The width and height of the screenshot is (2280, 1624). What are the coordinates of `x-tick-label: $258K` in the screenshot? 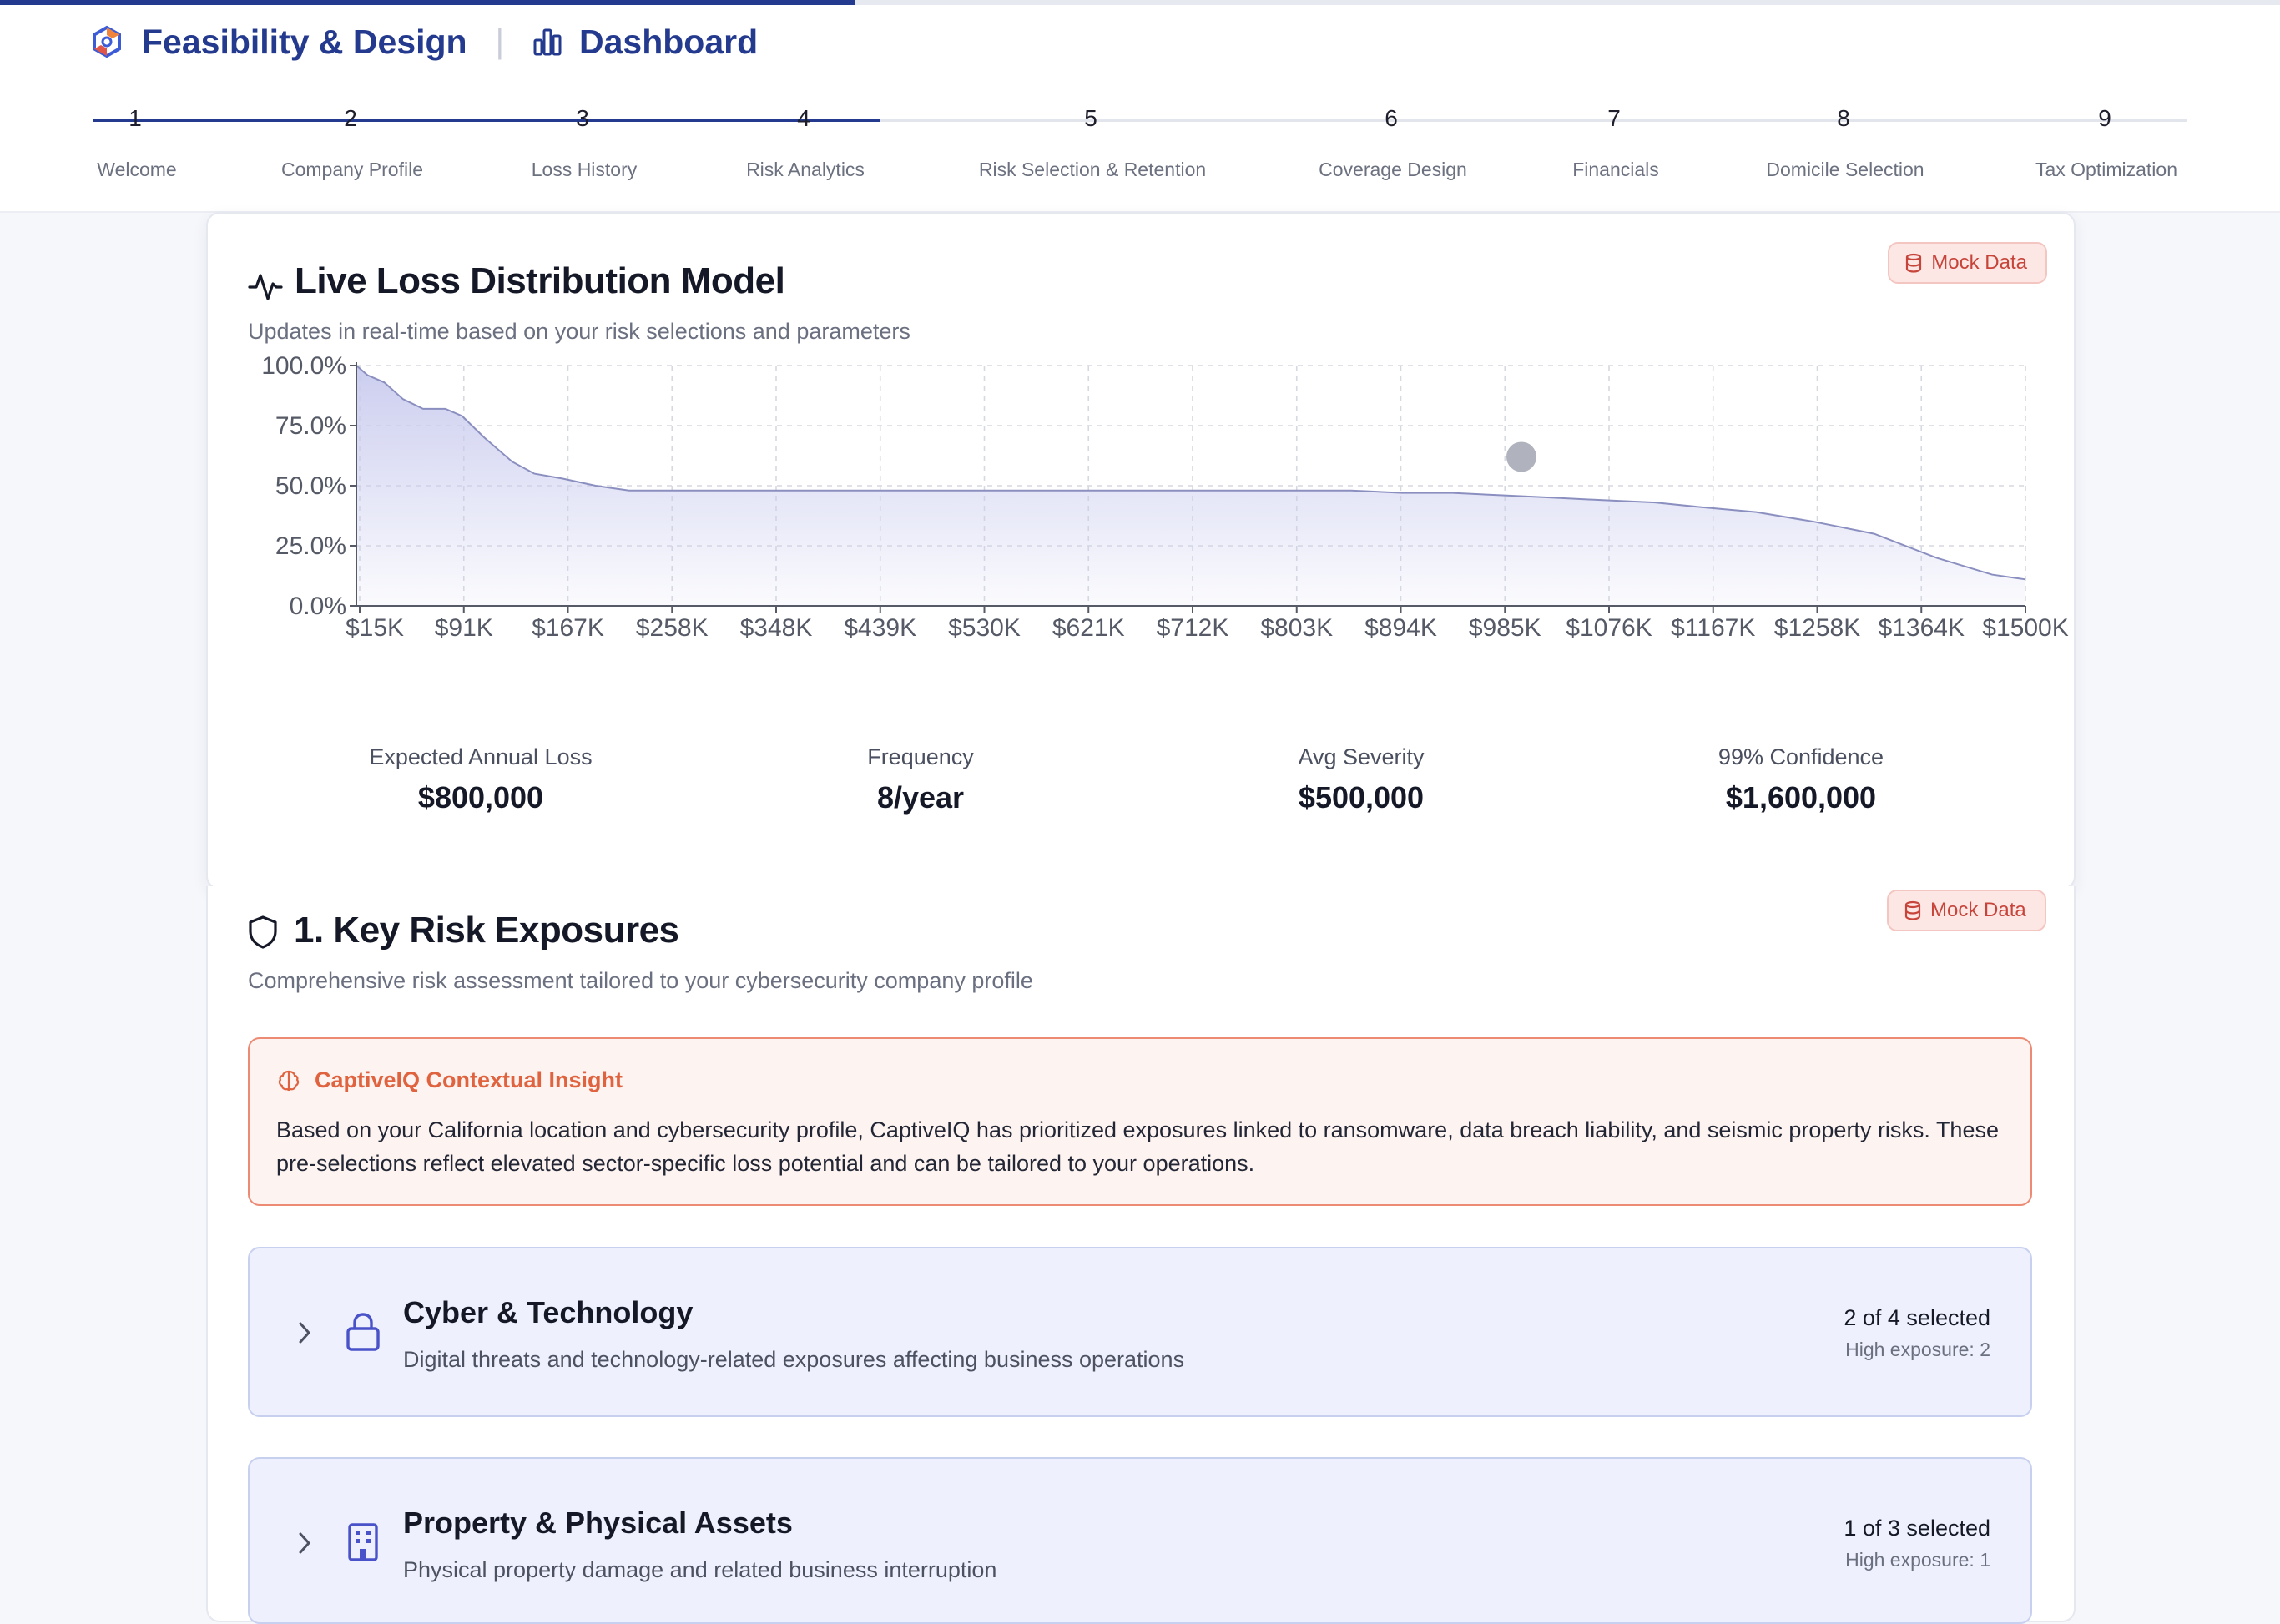 It's located at (672, 628).